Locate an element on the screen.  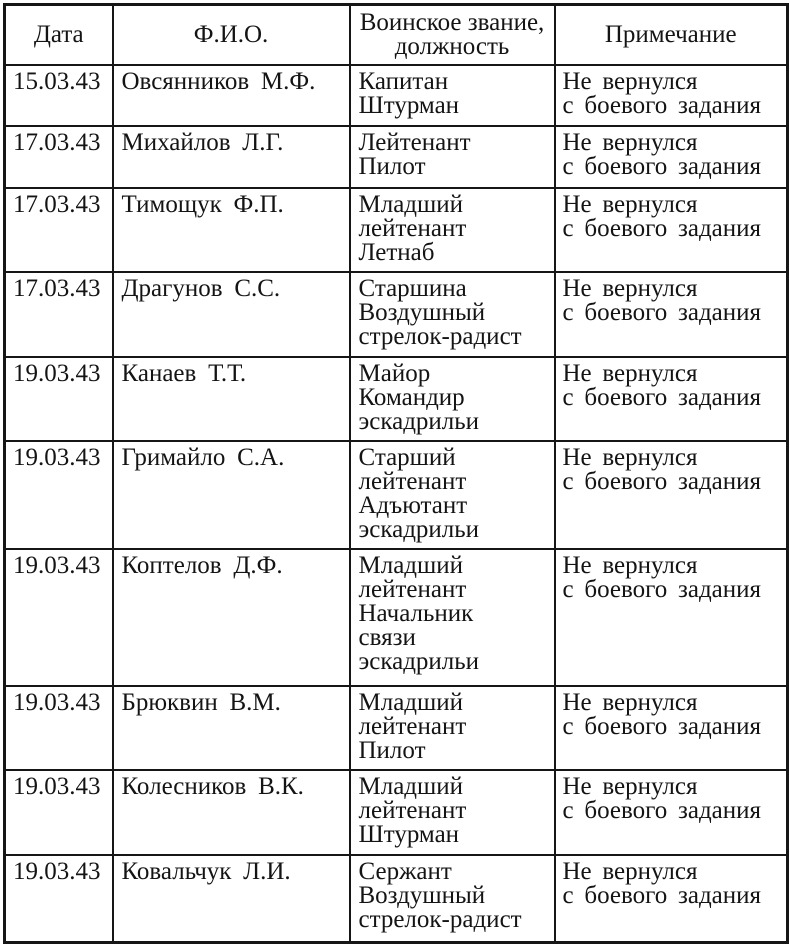
cell-rank-position: Сержант Воздушный стрелок-радист is located at coordinates (452, 898).